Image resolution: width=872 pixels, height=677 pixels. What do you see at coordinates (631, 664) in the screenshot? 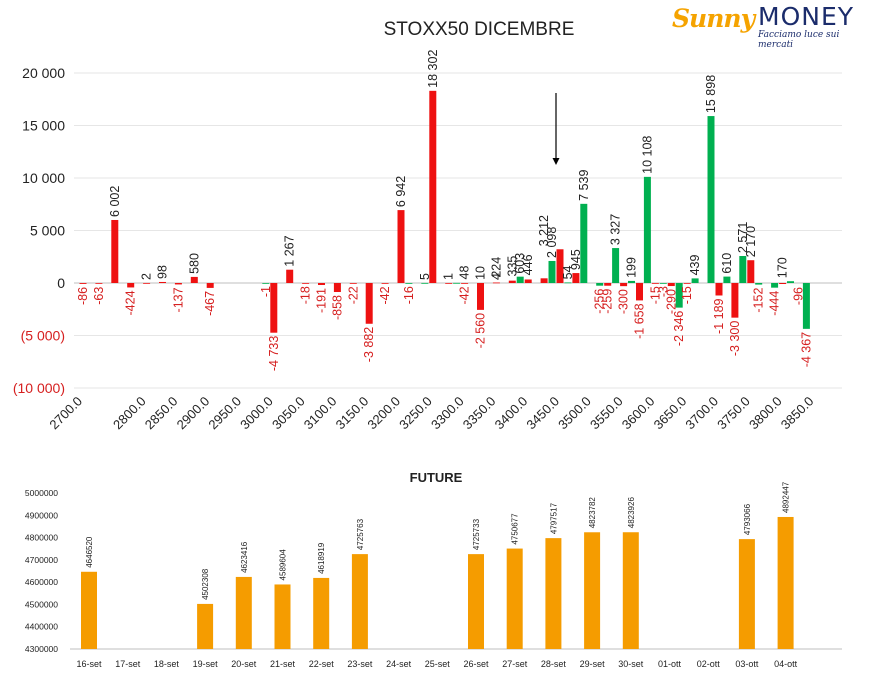
I see `future-x-tick-label: 30-set` at bounding box center [631, 664].